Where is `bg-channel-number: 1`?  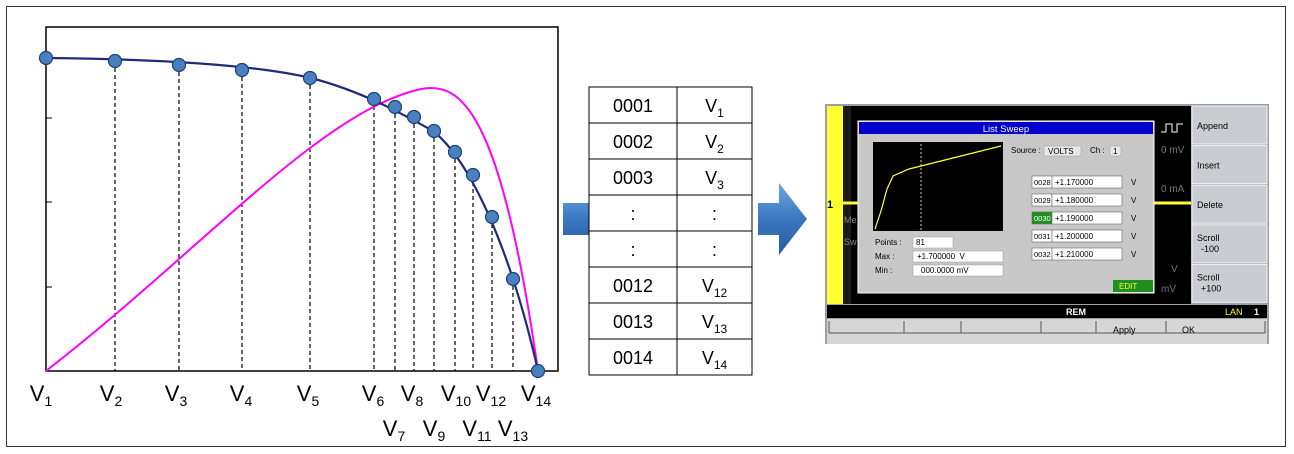 bg-channel-number: 1 is located at coordinates (830, 205).